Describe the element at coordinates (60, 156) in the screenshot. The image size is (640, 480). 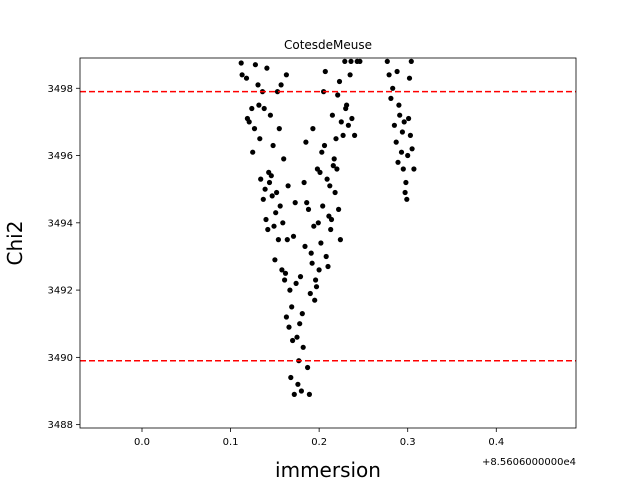
I see `y-tick-label: 3496` at that location.